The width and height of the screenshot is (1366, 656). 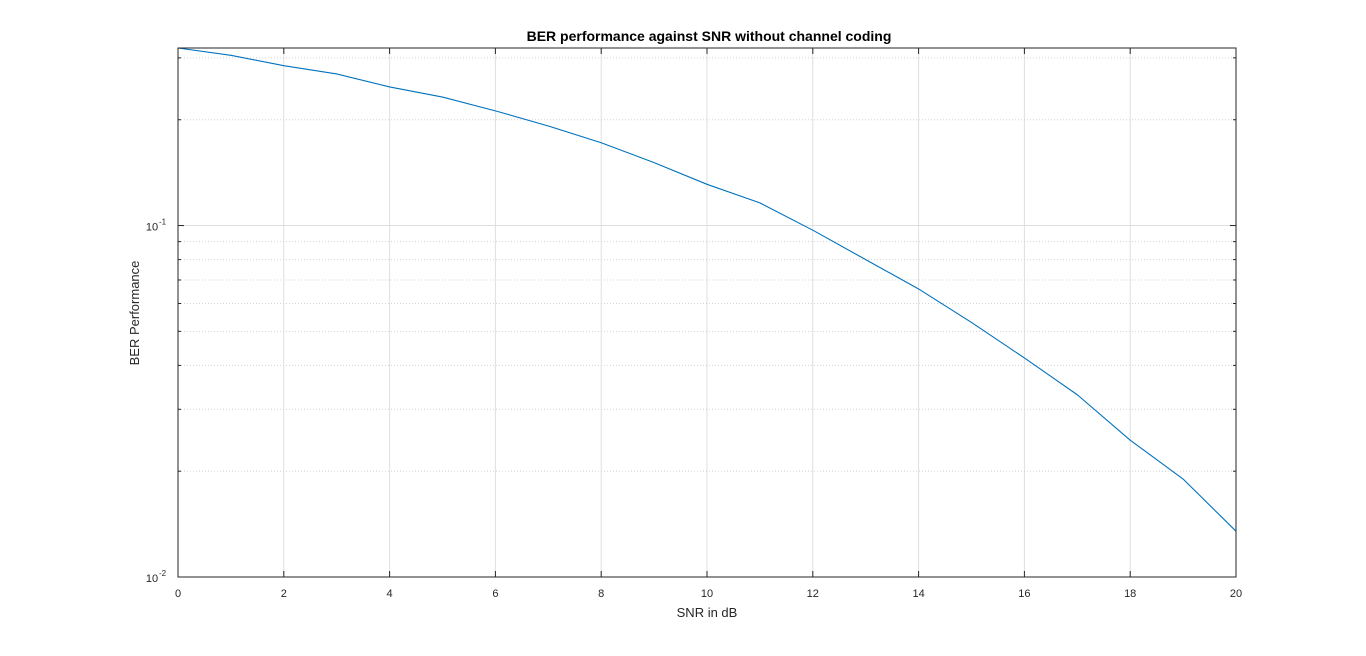 I want to click on y-tick-label: 10 -2, so click(x=156, y=577).